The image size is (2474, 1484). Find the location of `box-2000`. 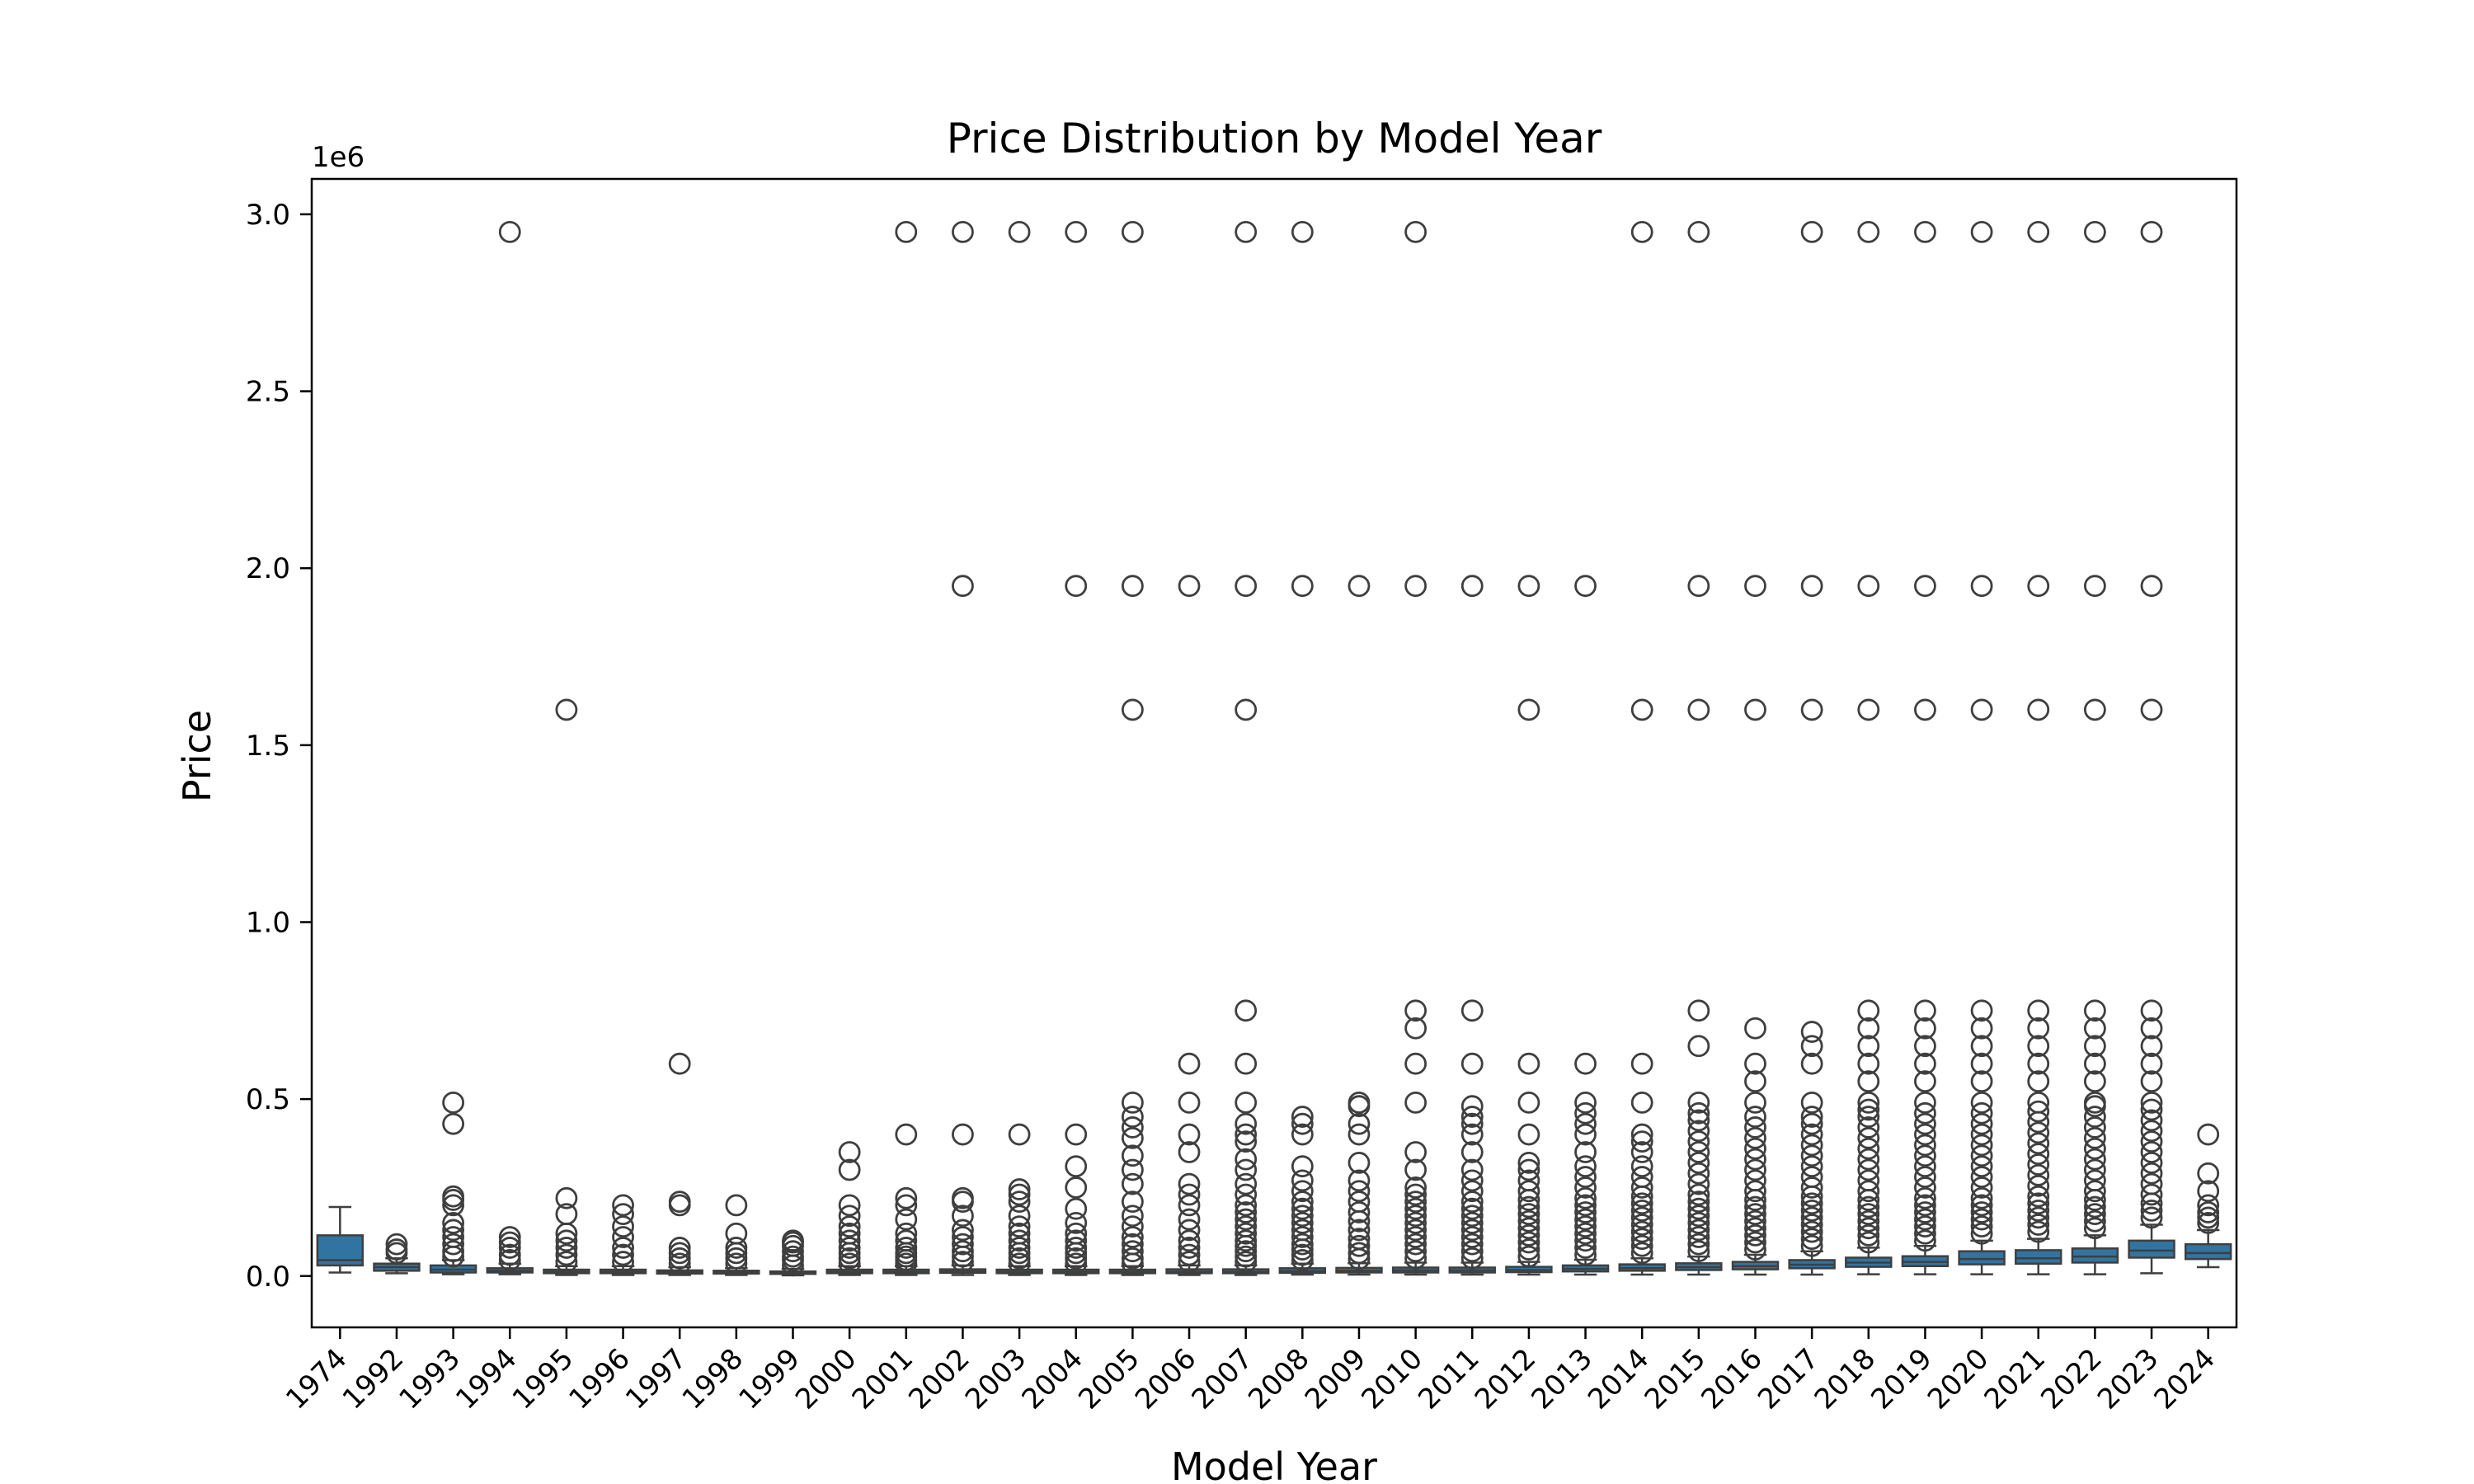

box-2000 is located at coordinates (849, 1208).